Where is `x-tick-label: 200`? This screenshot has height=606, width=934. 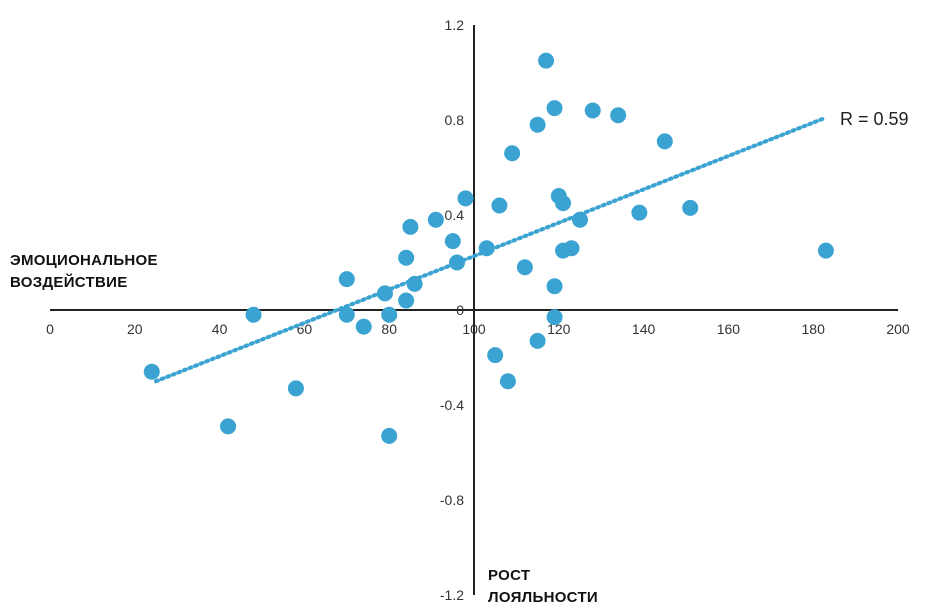 x-tick-label: 200 is located at coordinates (898, 329).